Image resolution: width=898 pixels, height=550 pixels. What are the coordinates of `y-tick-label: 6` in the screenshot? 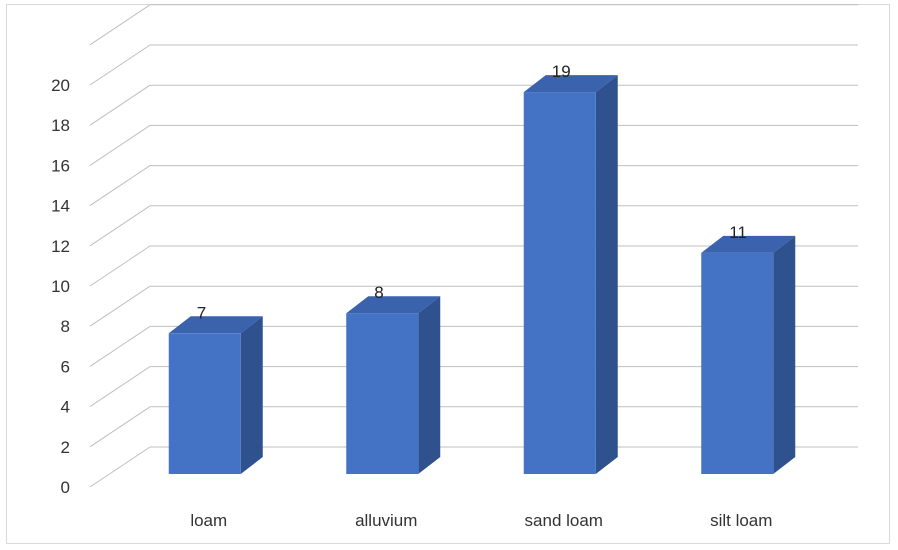 It's located at (65, 366).